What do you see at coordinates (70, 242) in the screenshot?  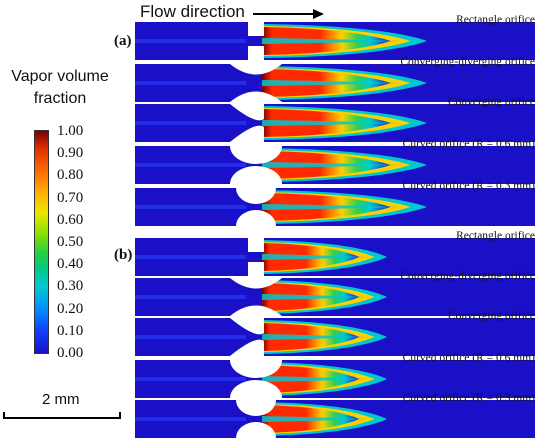 I see `colorbar-tick-label: 0.50` at bounding box center [70, 242].